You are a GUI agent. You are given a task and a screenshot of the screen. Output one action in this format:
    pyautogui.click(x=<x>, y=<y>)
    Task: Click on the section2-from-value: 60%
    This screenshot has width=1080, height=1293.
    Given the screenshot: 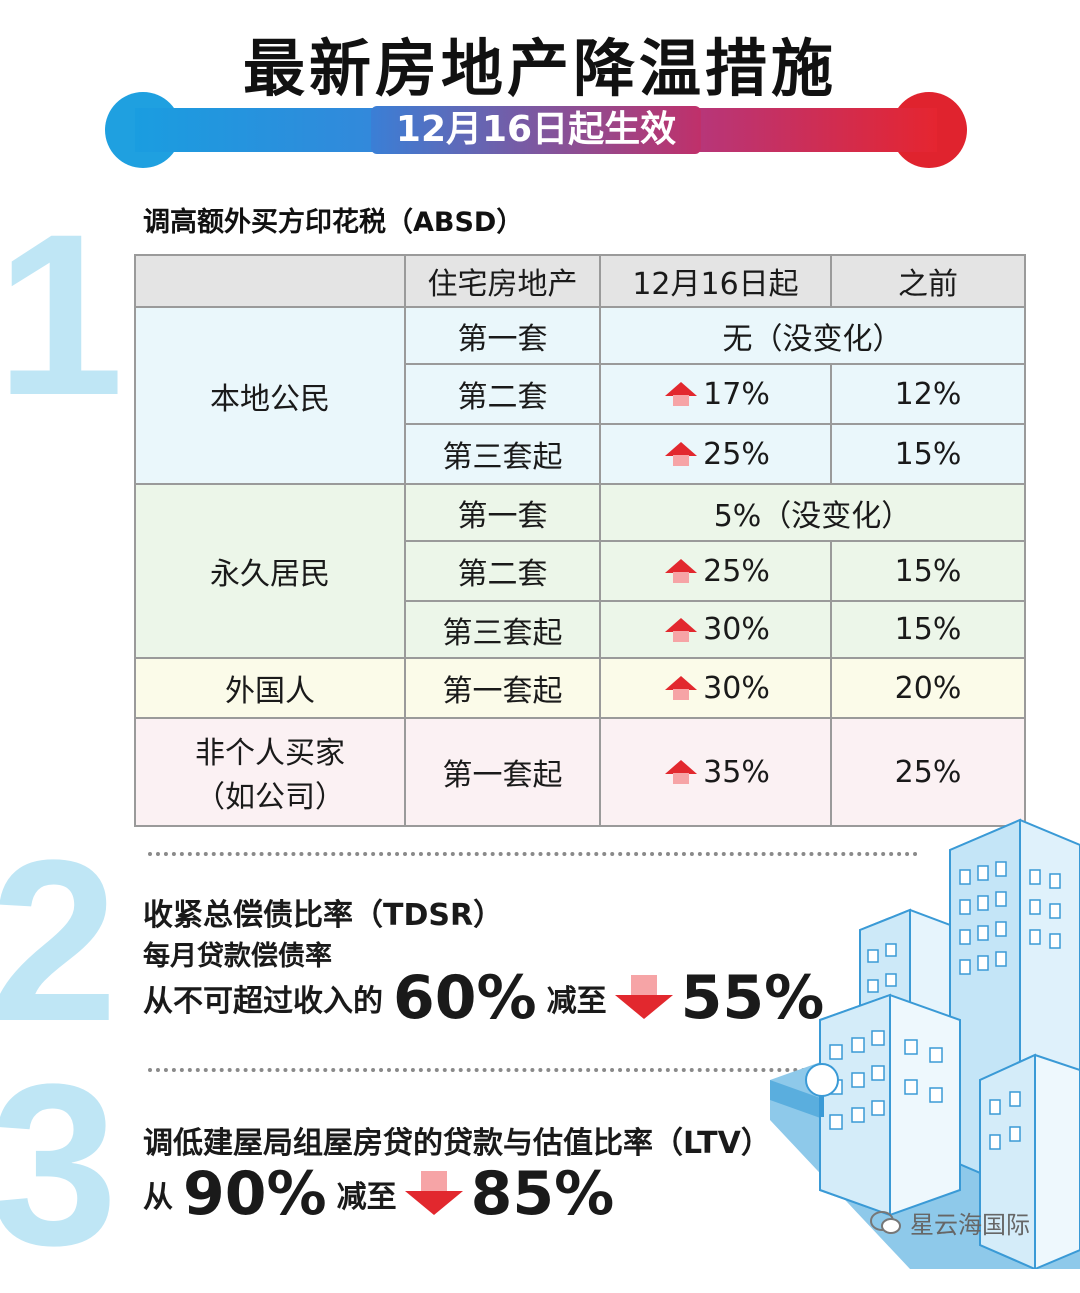 What is the action you would take?
    pyautogui.click(x=465, y=998)
    